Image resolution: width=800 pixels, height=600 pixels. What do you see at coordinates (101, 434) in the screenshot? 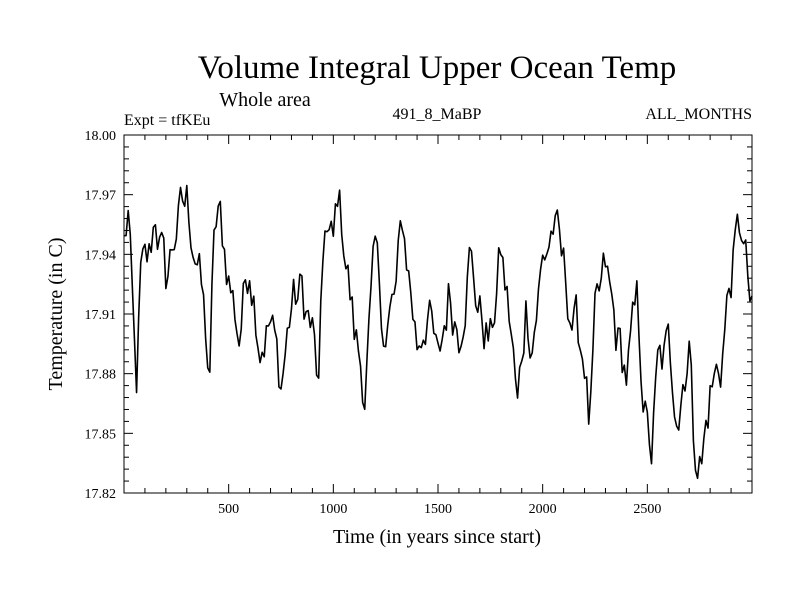
I see `y-tick-label: 17.85` at bounding box center [101, 434].